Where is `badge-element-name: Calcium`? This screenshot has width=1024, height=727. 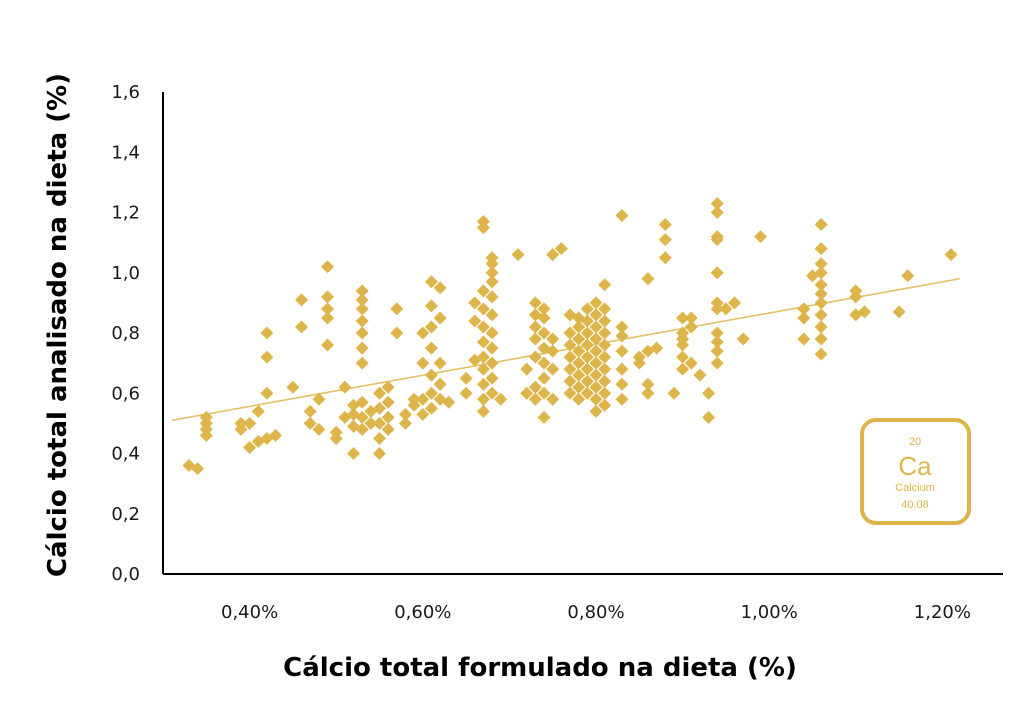
badge-element-name: Calcium is located at coordinates (915, 488).